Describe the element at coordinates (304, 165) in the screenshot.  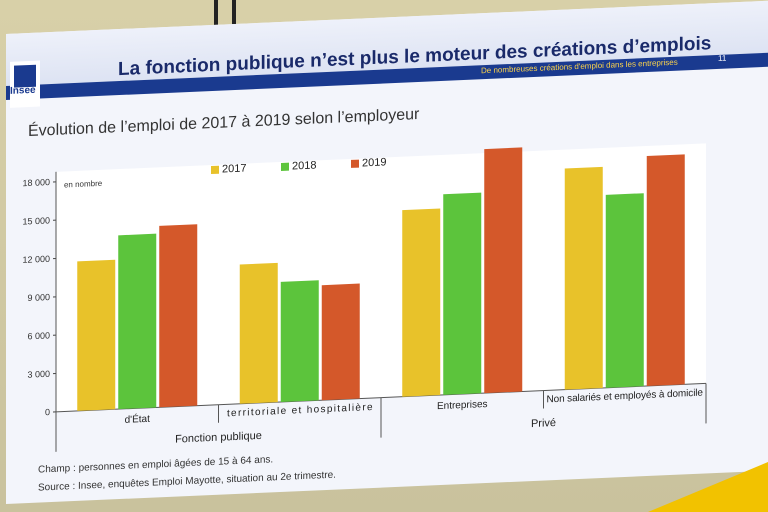
I see `legend-label: 2018` at that location.